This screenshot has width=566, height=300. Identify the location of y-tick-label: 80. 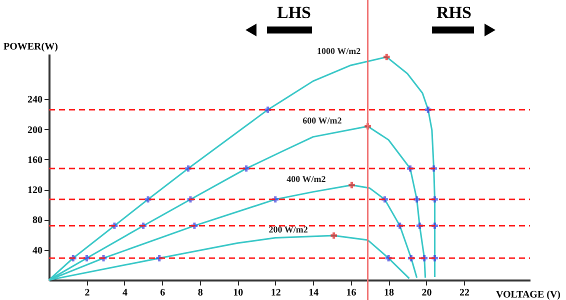
(37, 220).